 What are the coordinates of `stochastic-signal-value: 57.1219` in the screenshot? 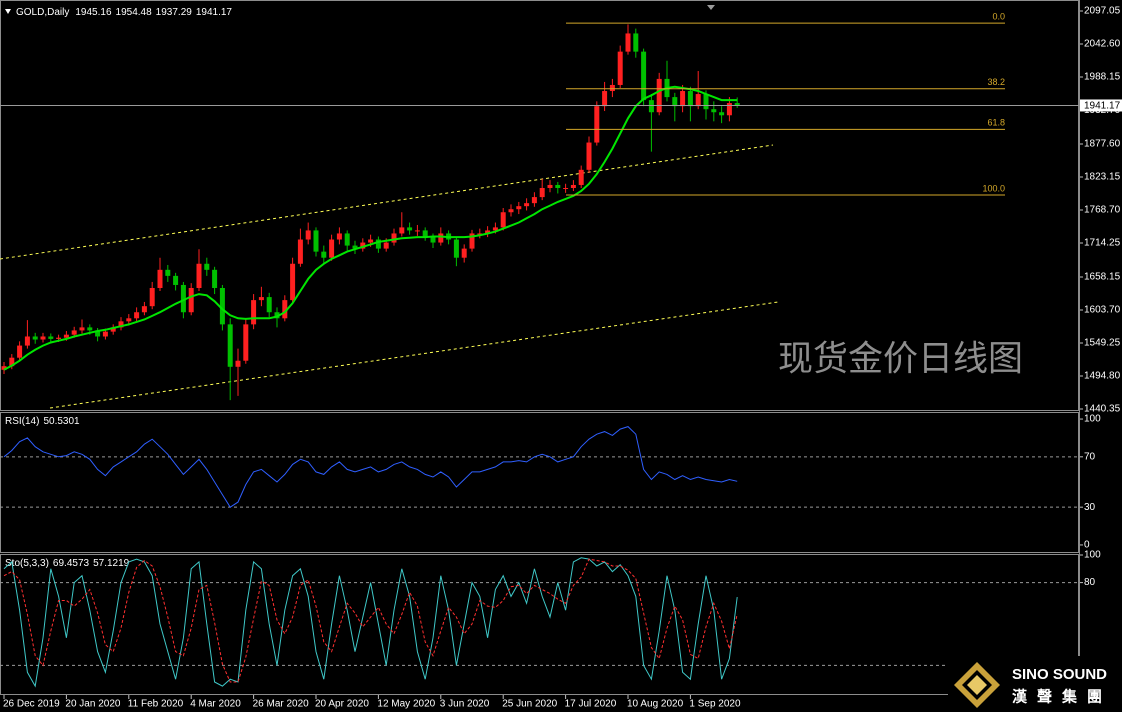 It's located at (111, 563).